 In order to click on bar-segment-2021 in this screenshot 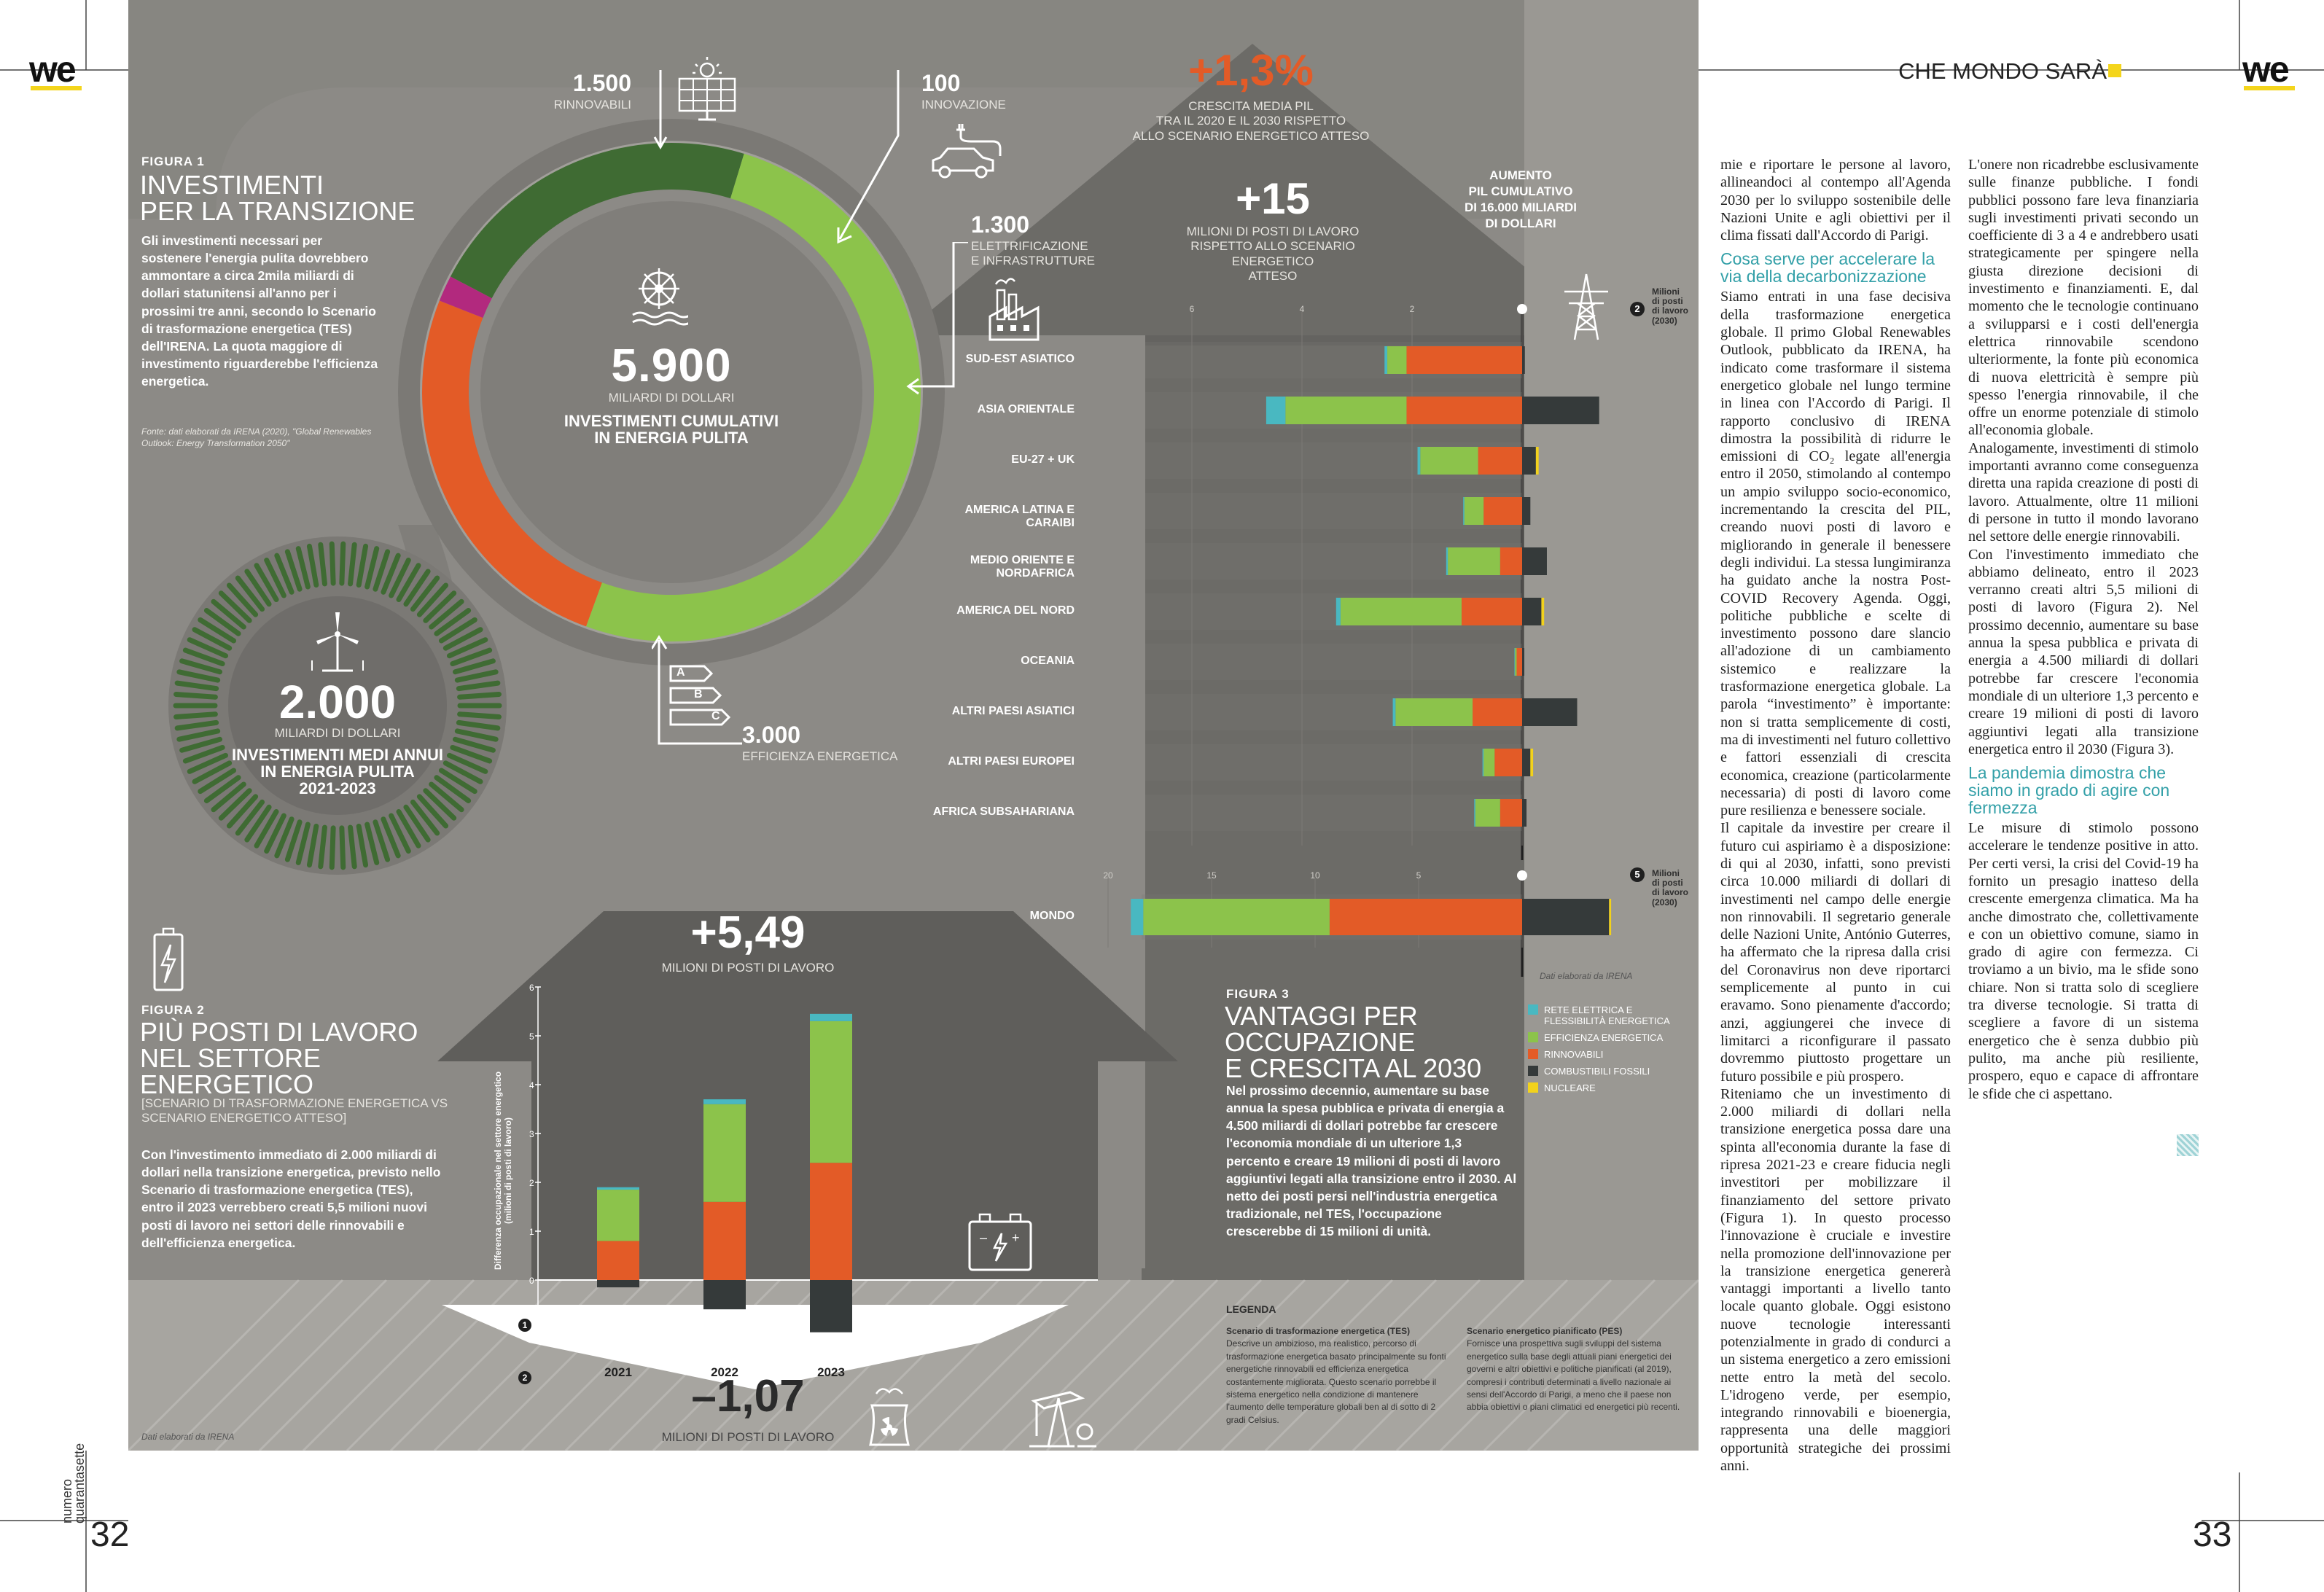, I will do `click(618, 1284)`.